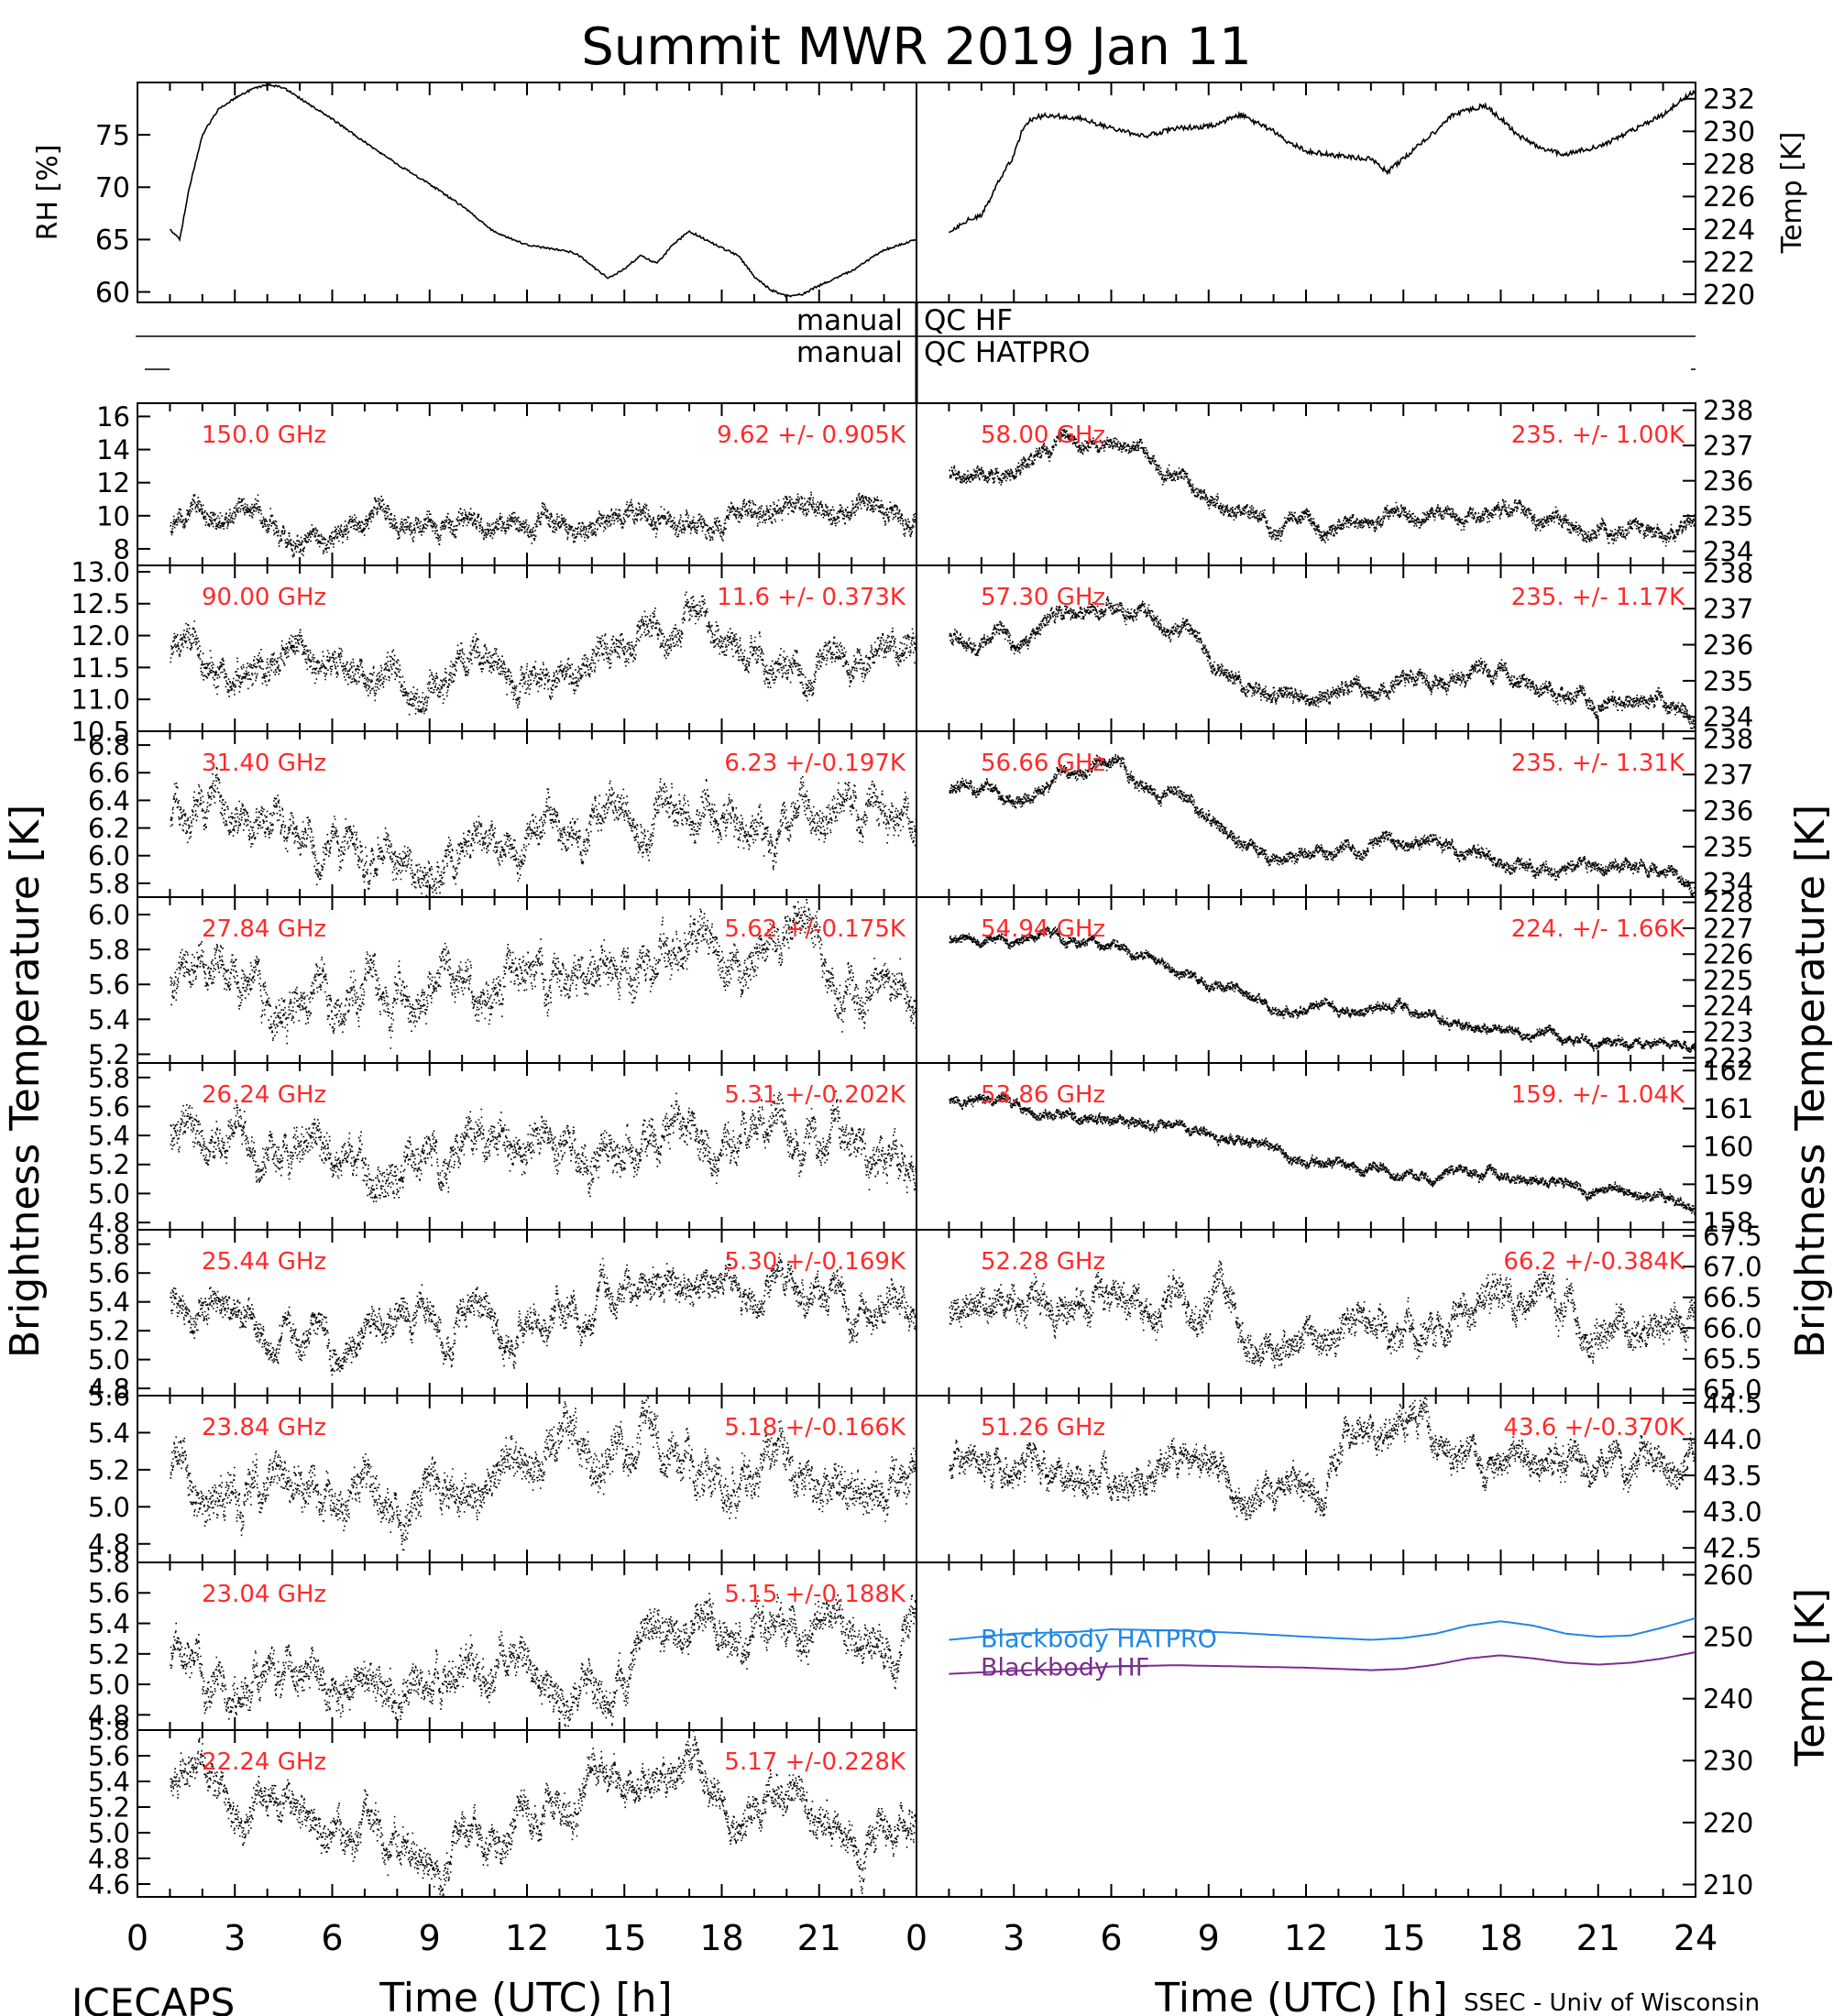  I want to click on stats-label: 66.2 +/-0.384K, so click(1594, 1262).